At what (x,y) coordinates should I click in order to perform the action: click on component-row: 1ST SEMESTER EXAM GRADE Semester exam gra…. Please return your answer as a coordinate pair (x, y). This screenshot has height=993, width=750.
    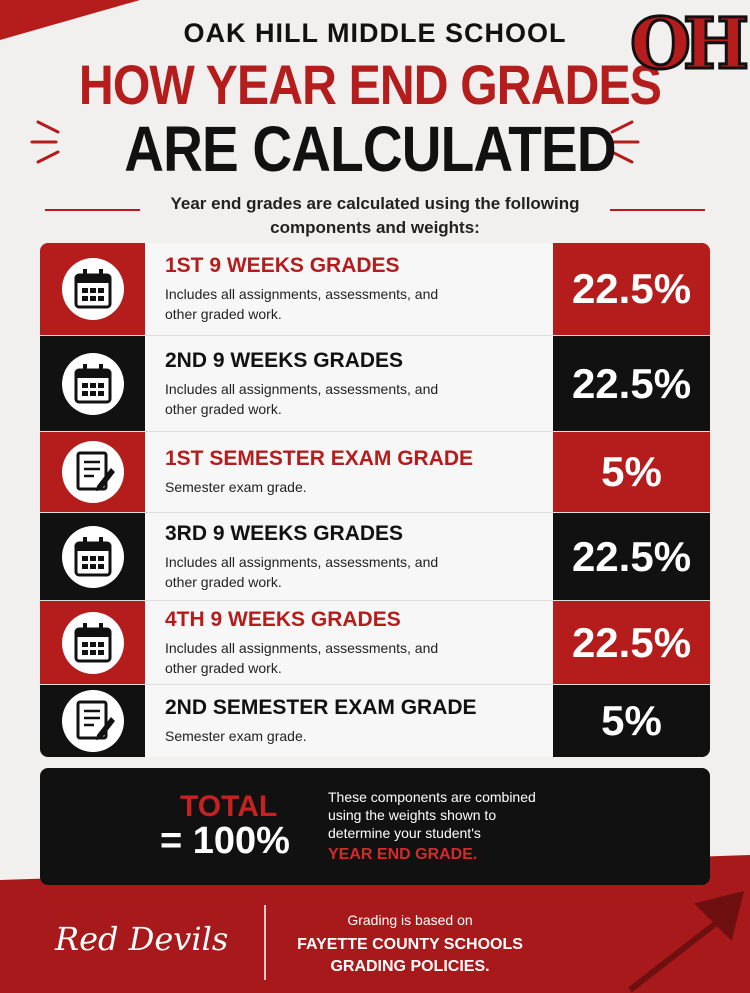
    Looking at the image, I should click on (375, 472).